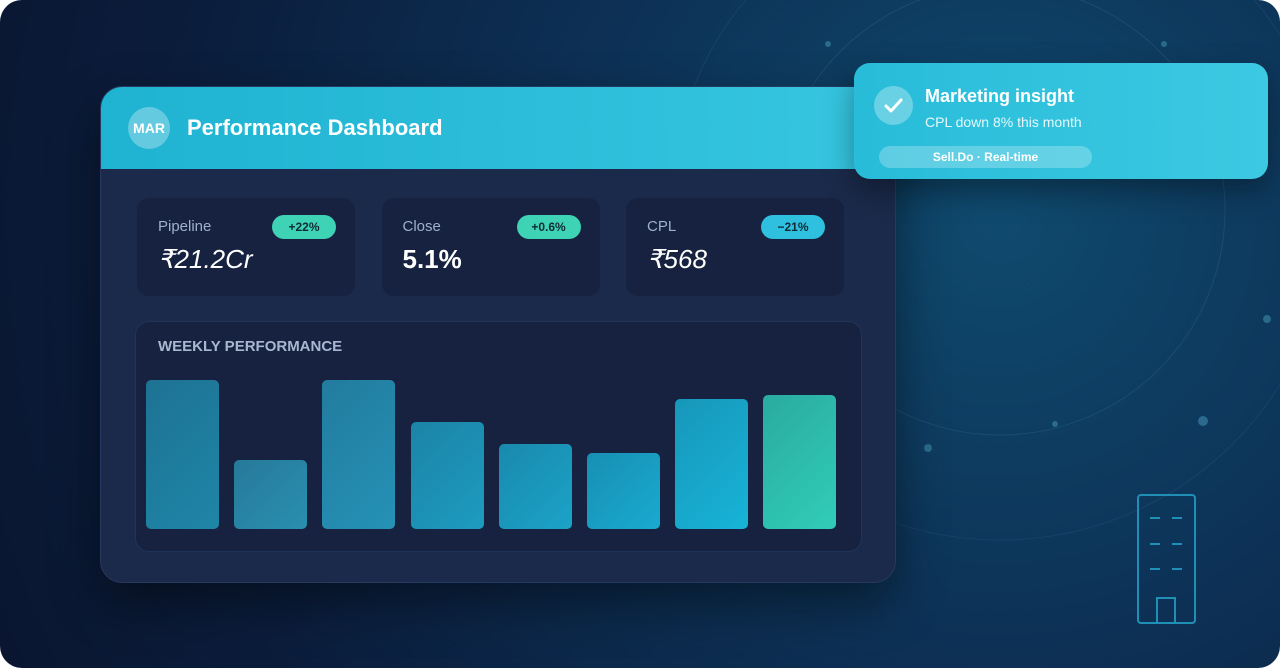 The image size is (1280, 668). Describe the element at coordinates (490, 247) in the screenshot. I see `kpi-card: Close 5.1% +0.6%` at that location.